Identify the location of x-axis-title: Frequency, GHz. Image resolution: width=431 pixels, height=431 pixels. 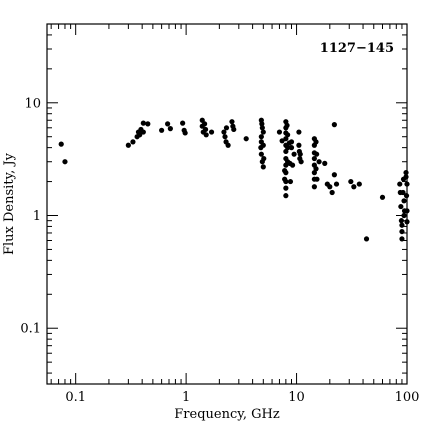
(227, 414).